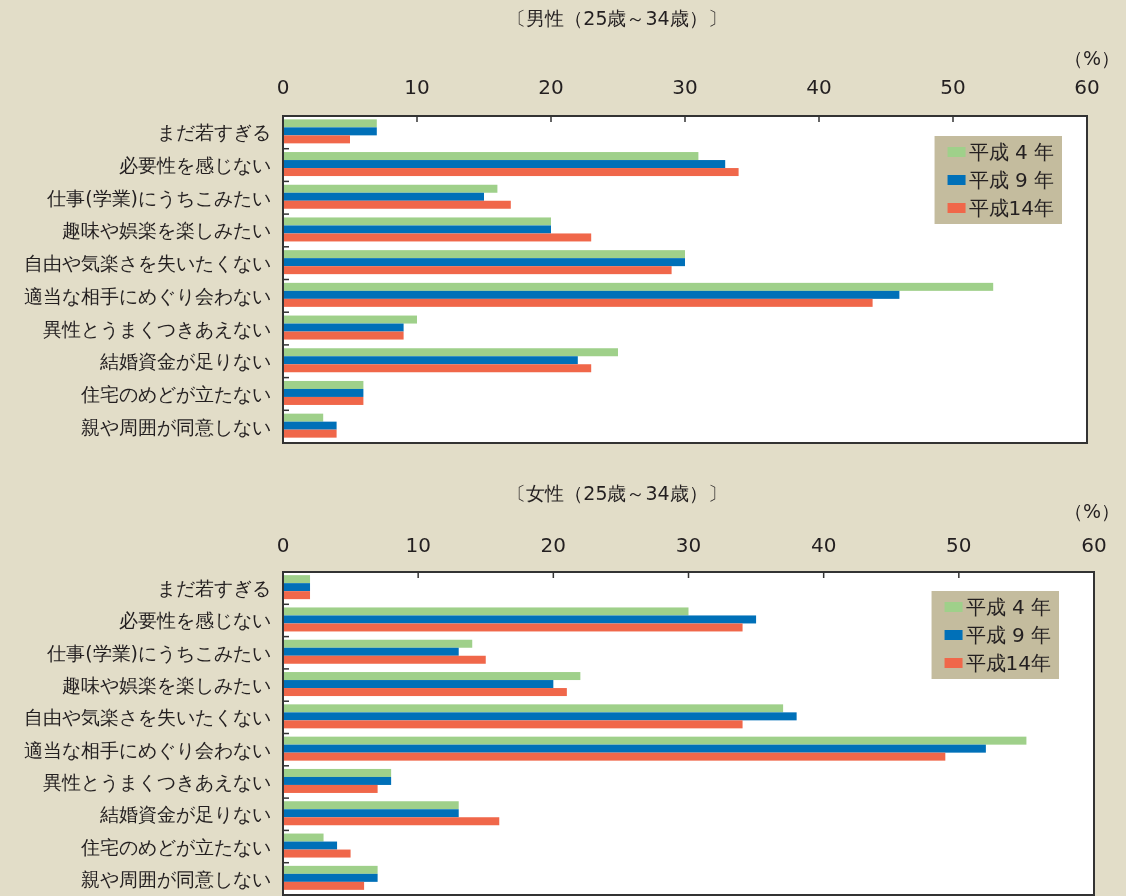 Image resolution: width=1126 pixels, height=896 pixels. Describe the element at coordinates (1091, 511) in the screenshot. I see `x-axis-title: （%）` at that location.